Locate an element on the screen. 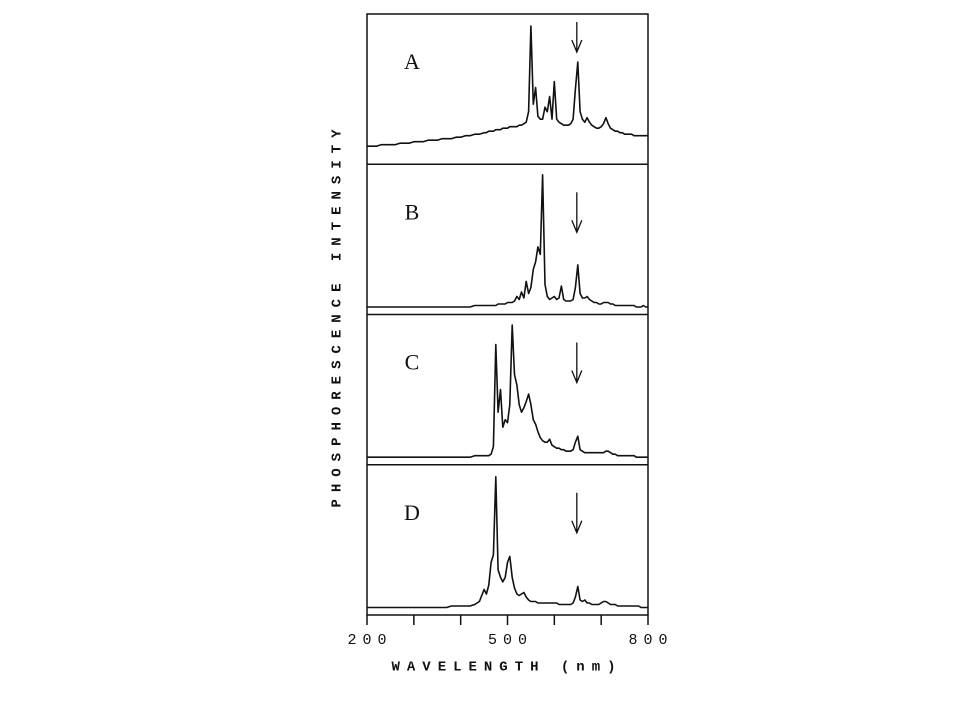 The height and width of the screenshot is (720, 960). x-tick-label: 200 is located at coordinates (369, 640).